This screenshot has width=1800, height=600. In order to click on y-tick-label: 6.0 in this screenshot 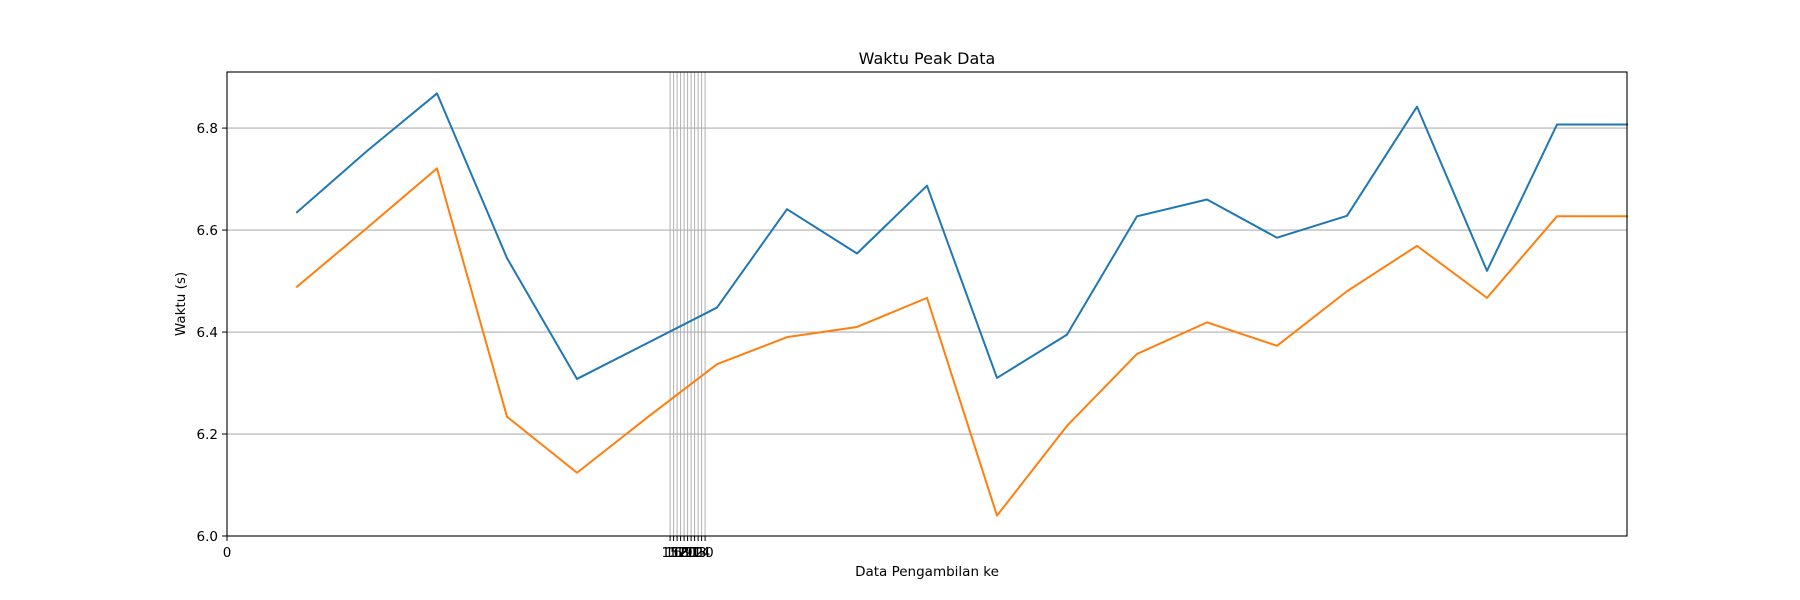, I will do `click(207, 537)`.